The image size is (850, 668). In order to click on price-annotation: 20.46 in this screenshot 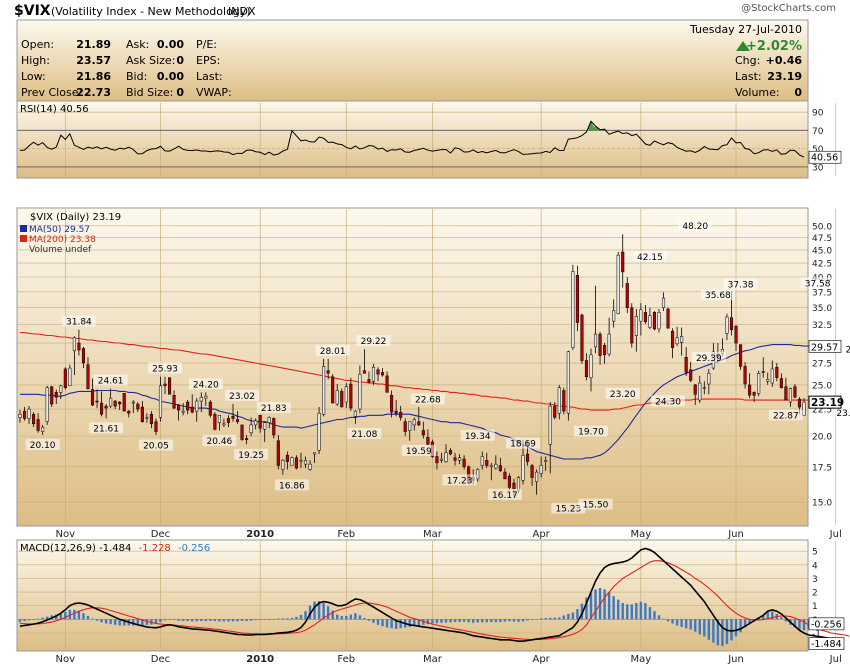, I will do `click(219, 440)`.